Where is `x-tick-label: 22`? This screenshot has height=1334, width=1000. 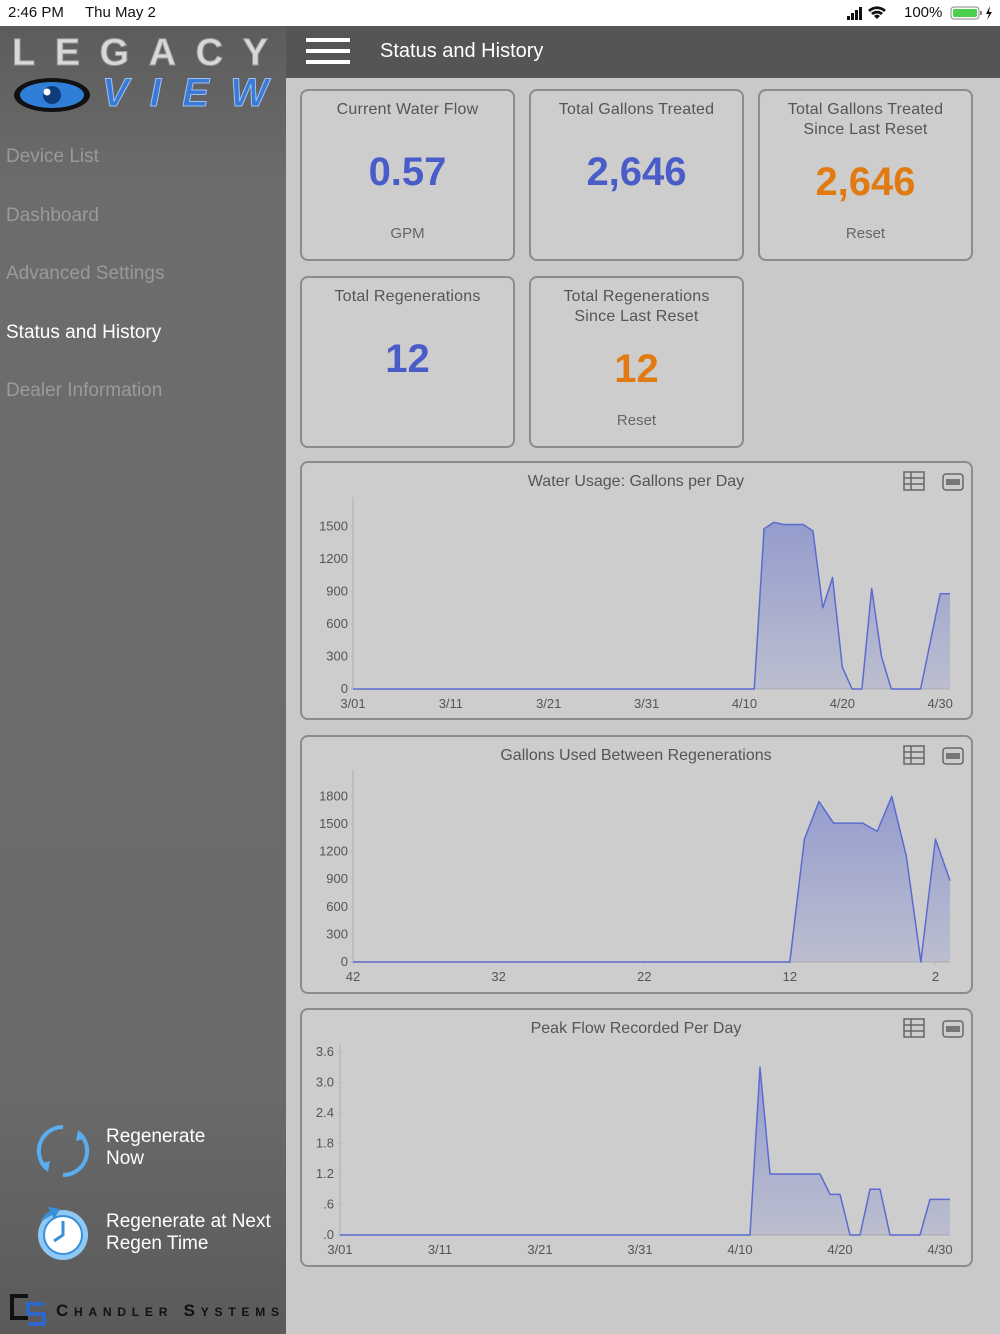
x-tick-label: 22 is located at coordinates (644, 976).